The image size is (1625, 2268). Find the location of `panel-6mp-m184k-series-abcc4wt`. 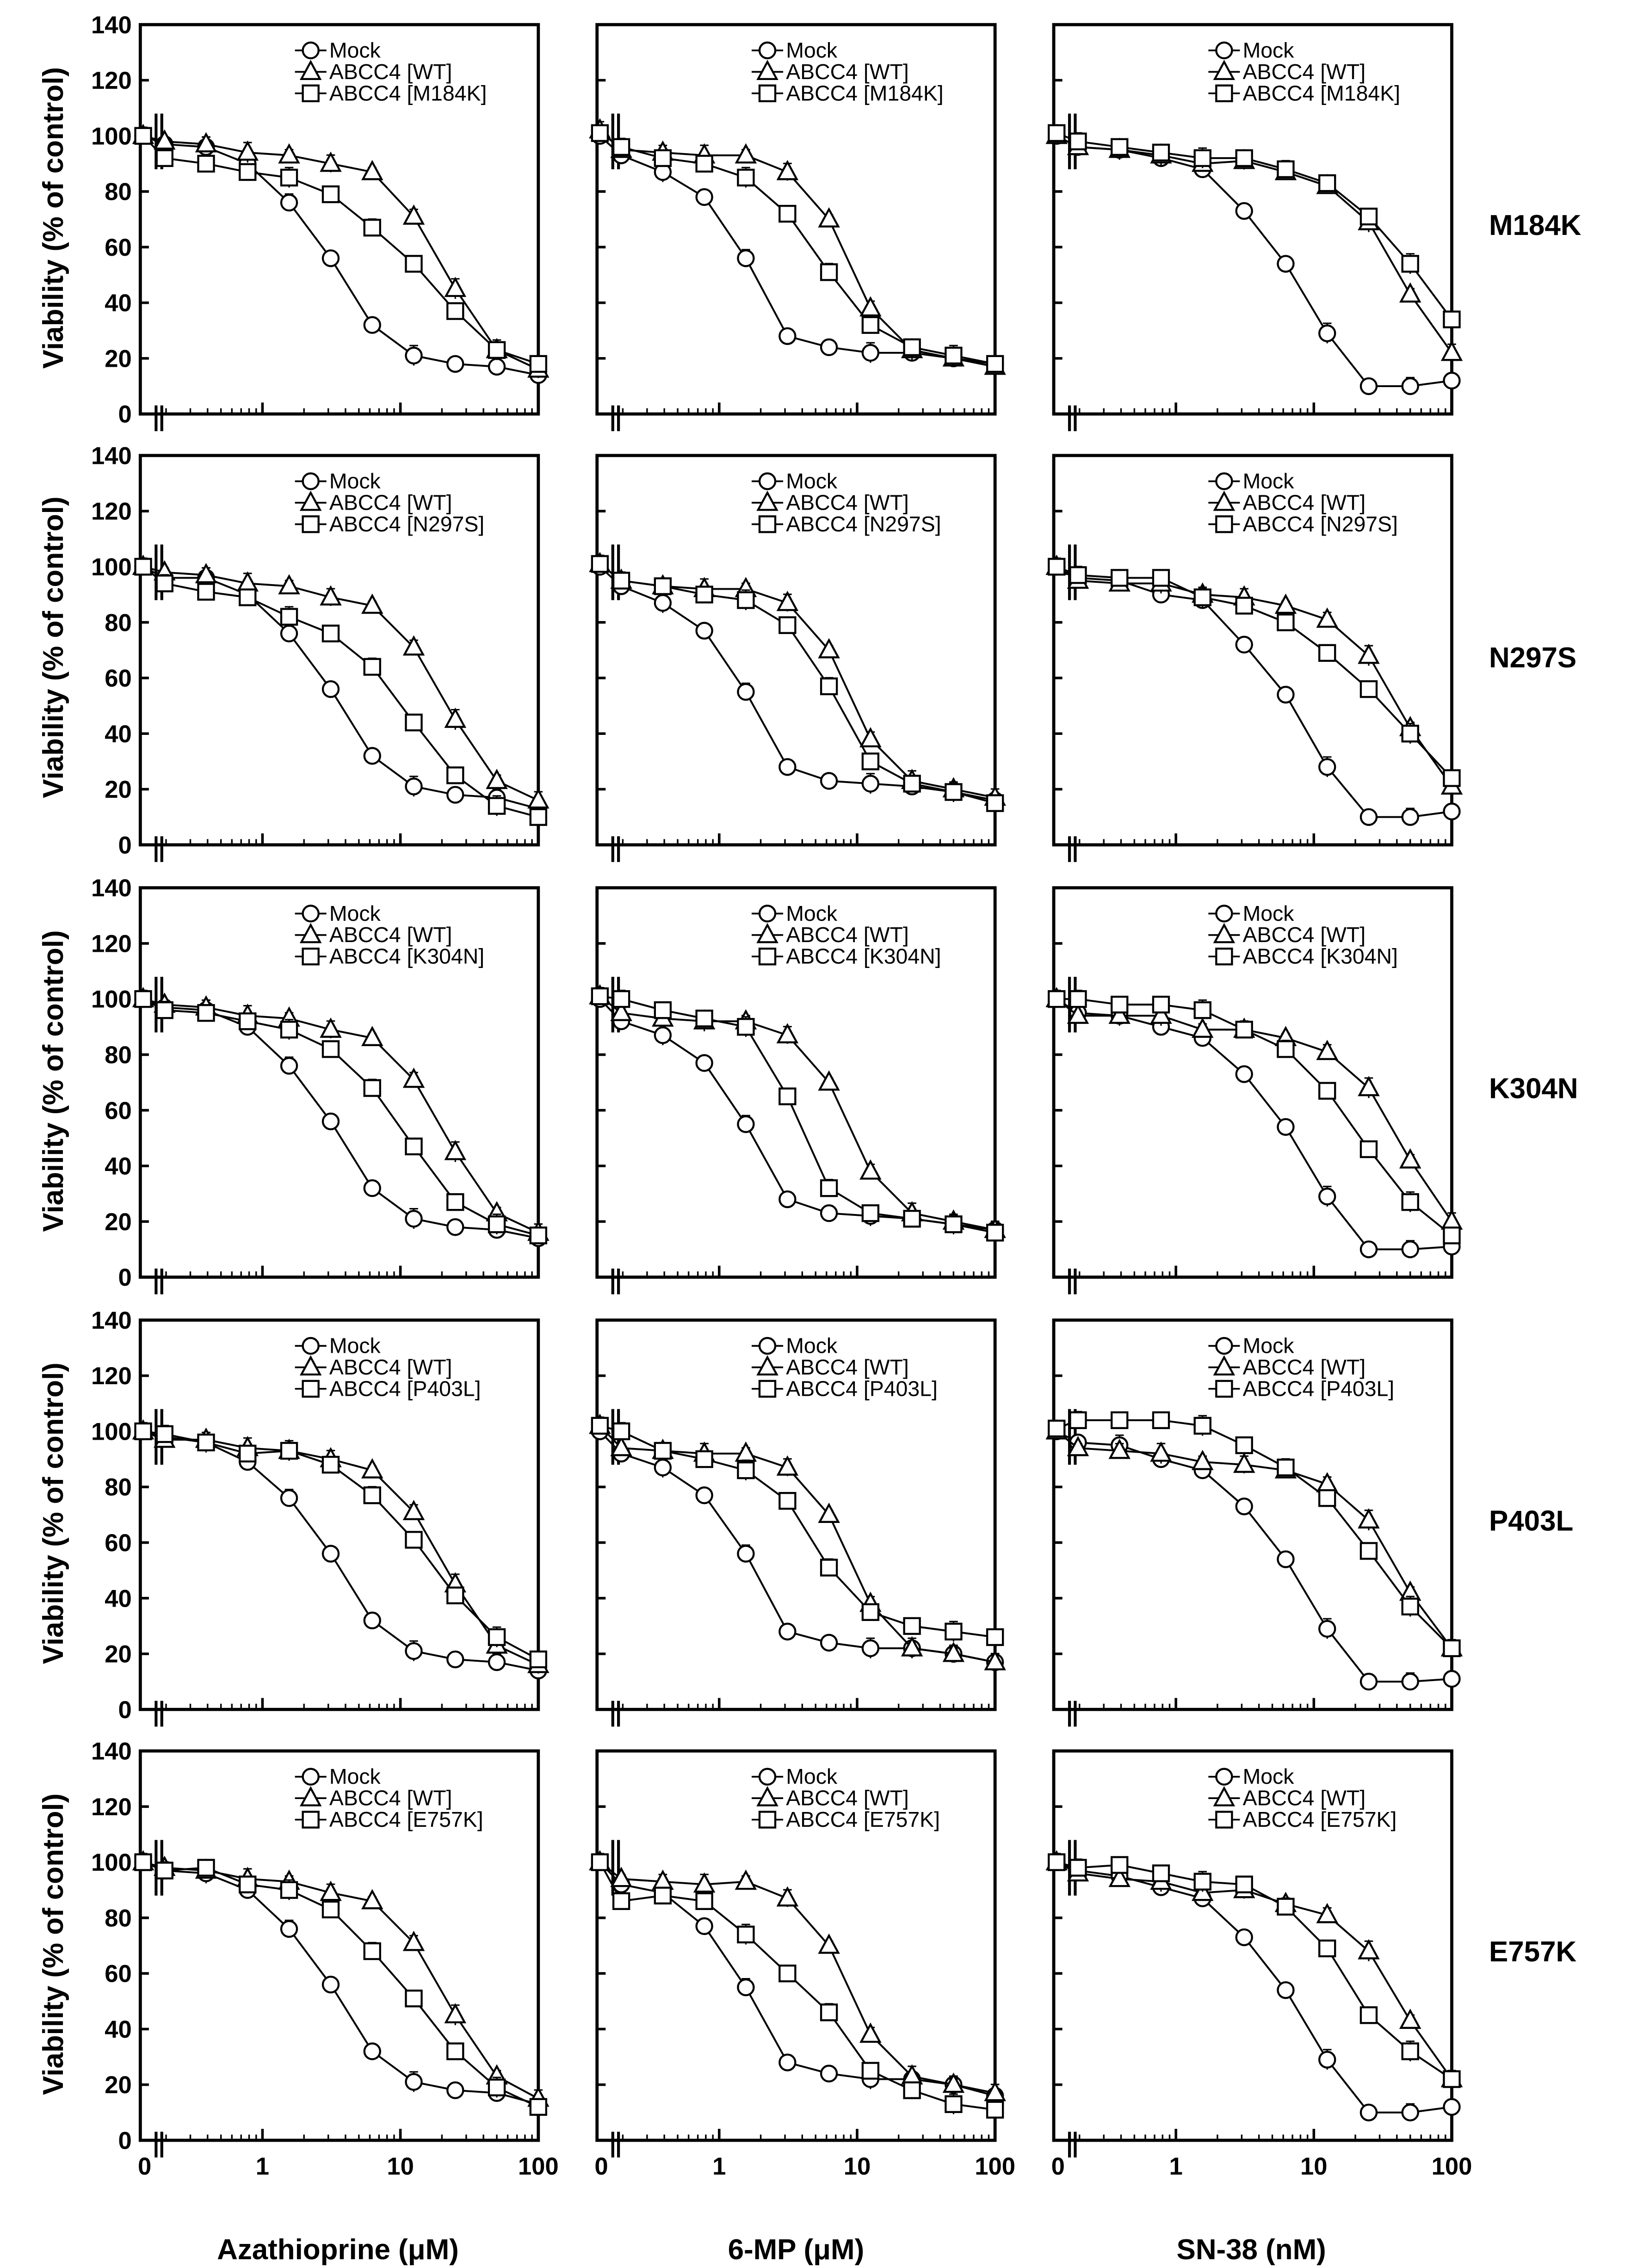

panel-6mp-m184k-series-abcc4wt is located at coordinates (797, 247).